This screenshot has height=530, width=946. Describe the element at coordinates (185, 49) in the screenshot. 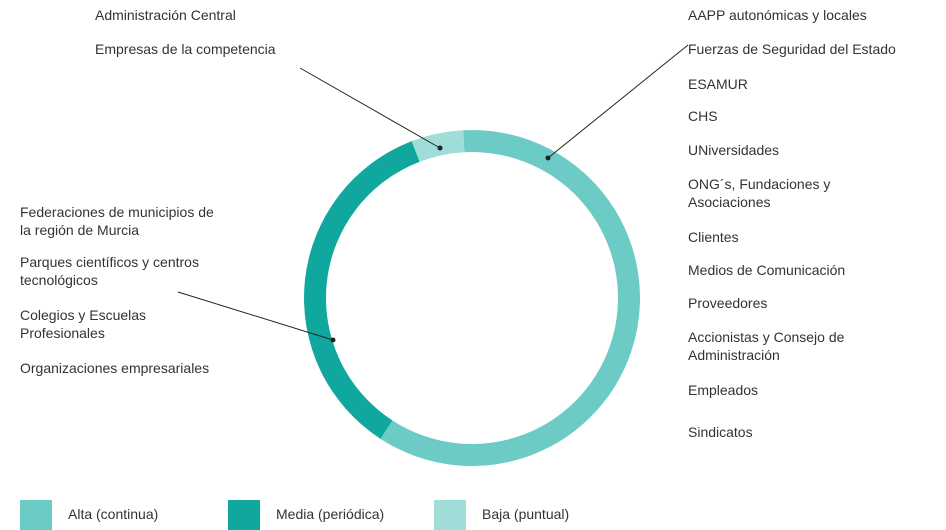

I see `stakeholder-label: Empresas de la competencia` at that location.